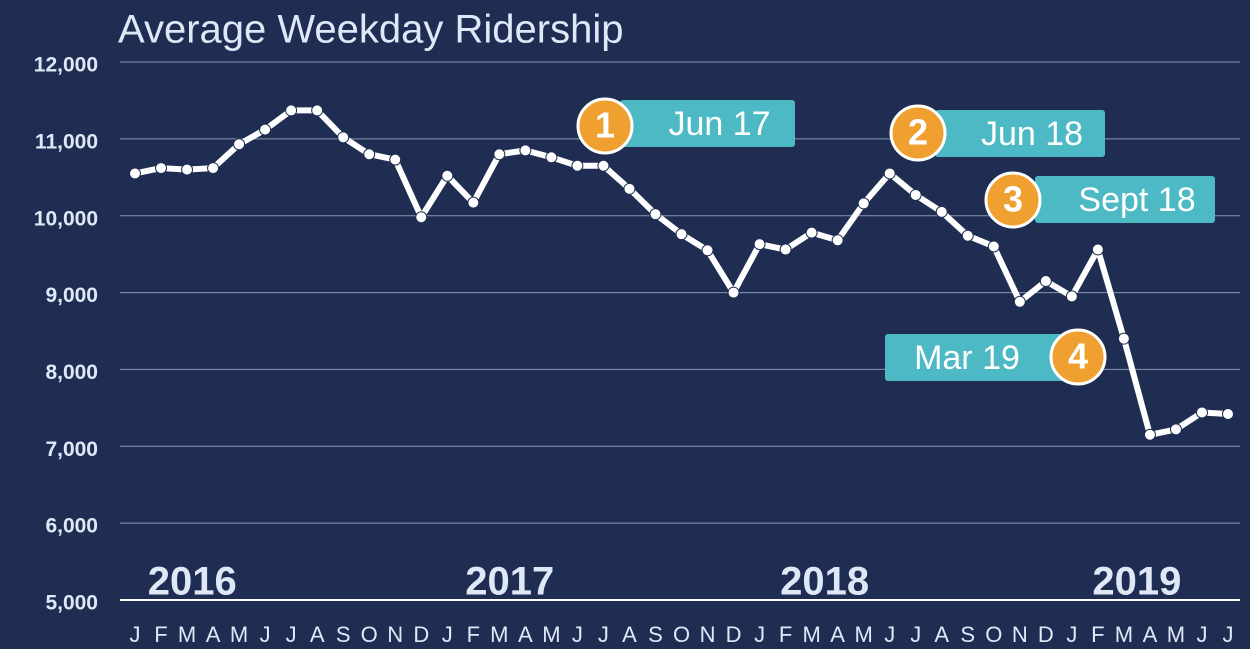  I want to click on callout-number: 2, so click(918, 132).